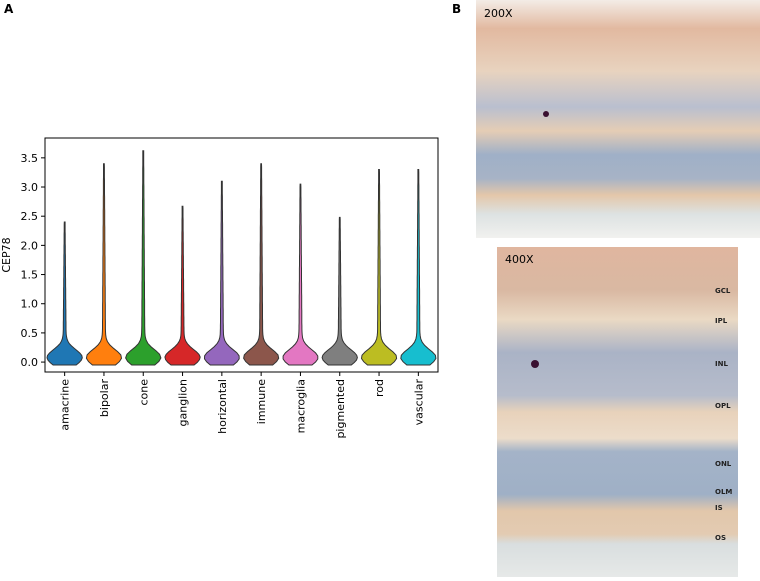  What do you see at coordinates (340, 409) in the screenshot?
I see `x-tick-label: pigmented` at bounding box center [340, 409].